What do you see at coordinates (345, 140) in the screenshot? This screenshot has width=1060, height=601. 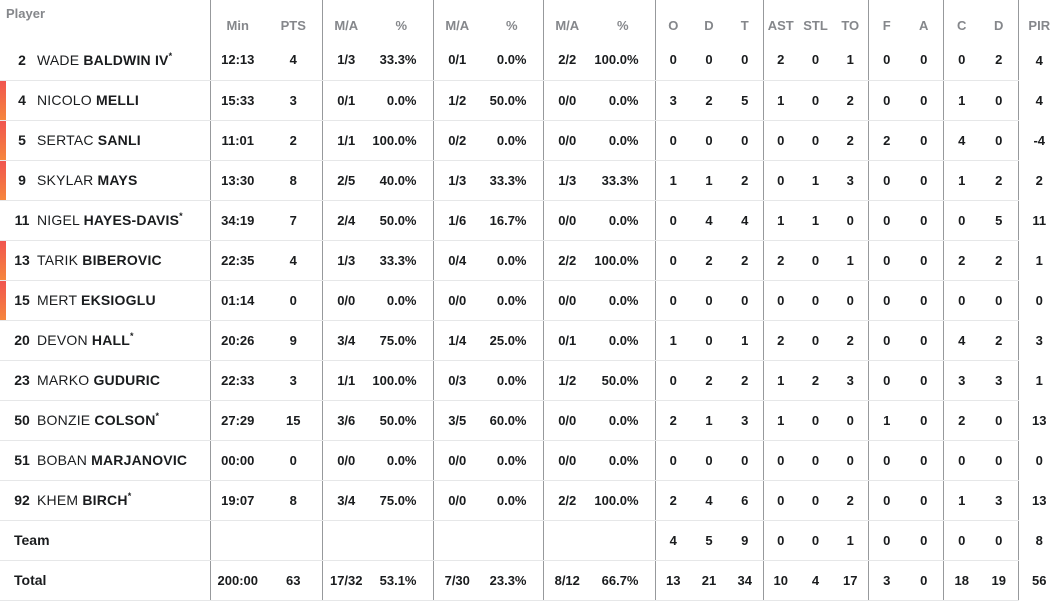 I see `stat-cell: 1/1` at bounding box center [345, 140].